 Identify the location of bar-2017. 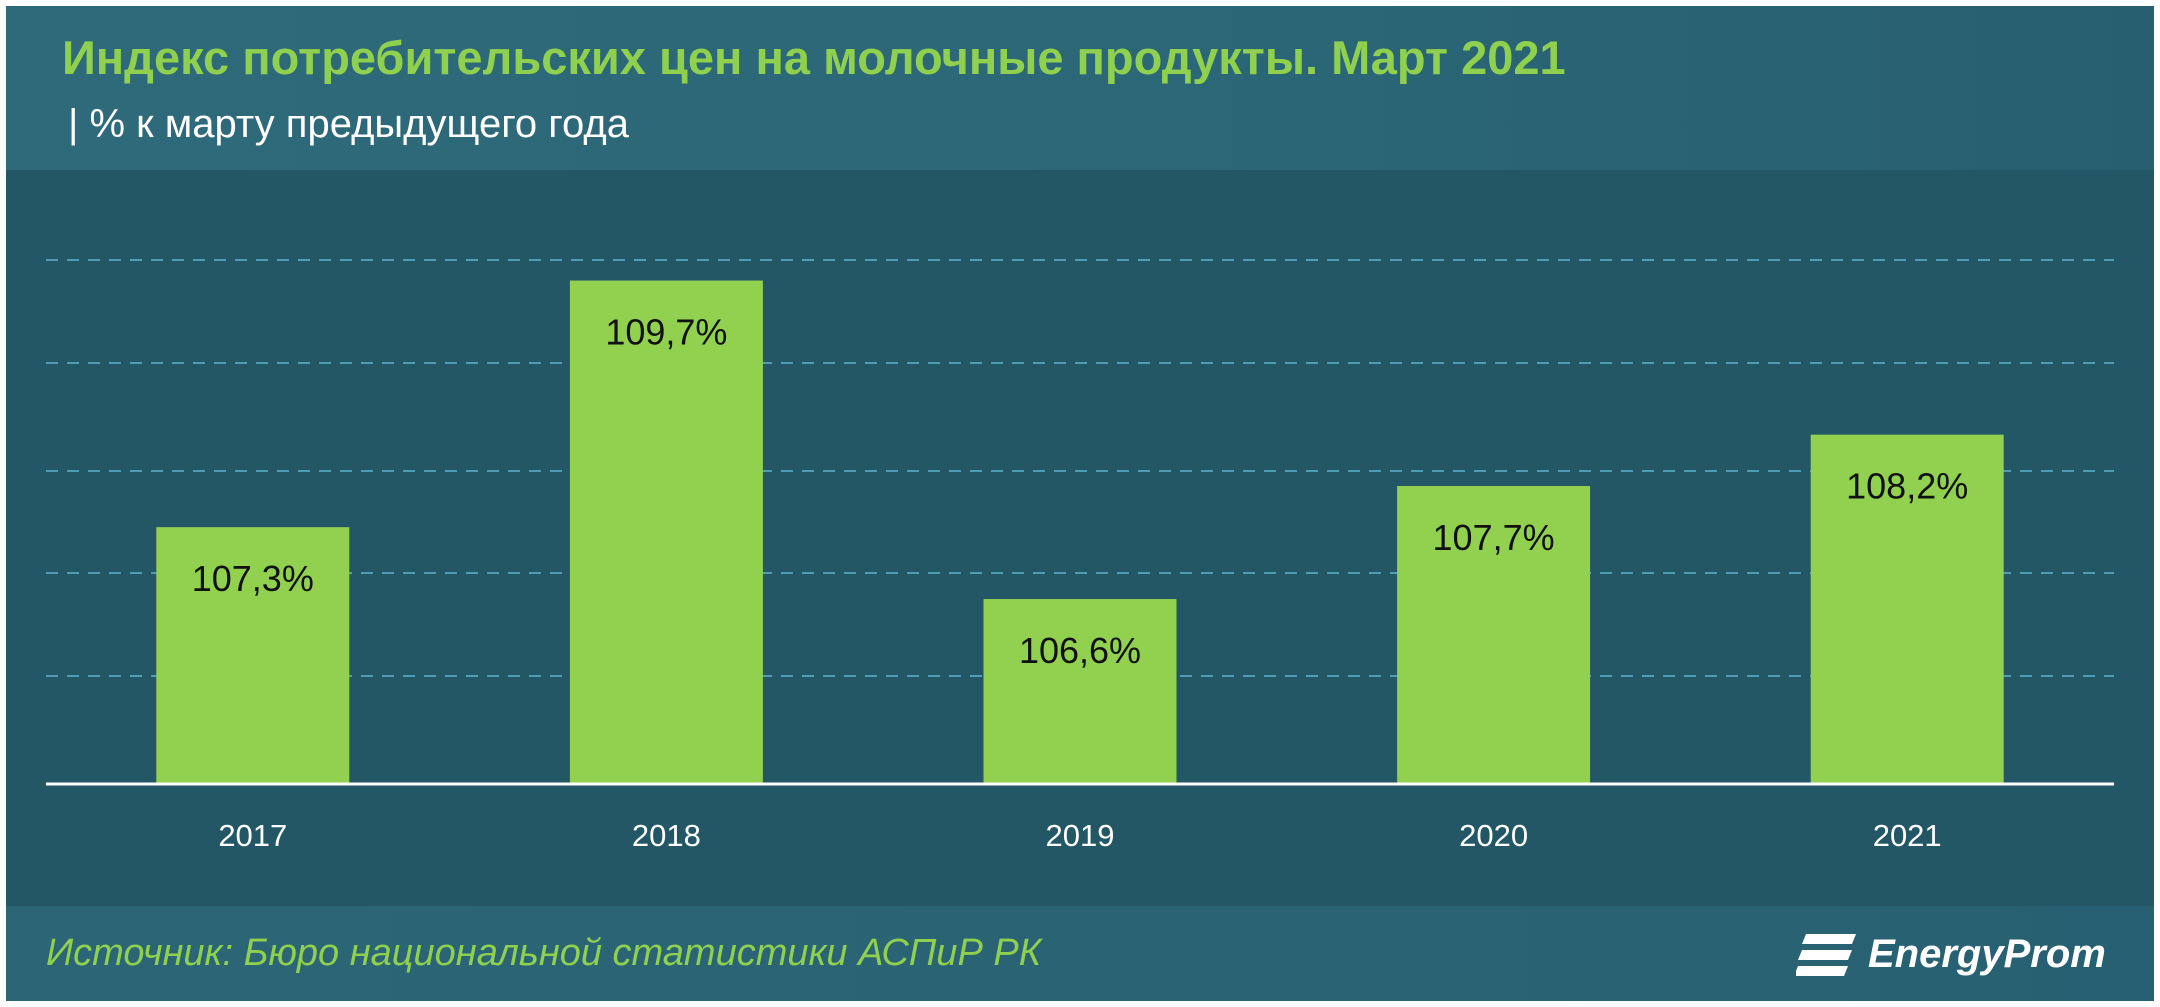
(253, 655).